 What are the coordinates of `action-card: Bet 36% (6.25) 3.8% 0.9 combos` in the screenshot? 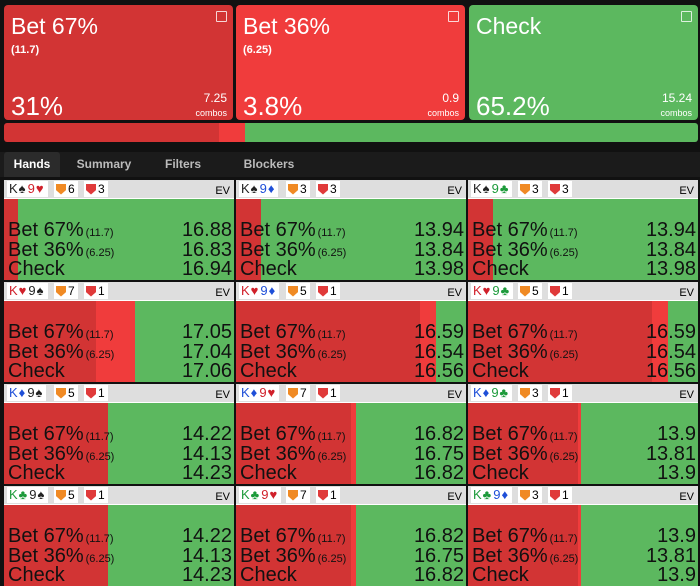 It's located at (350, 63).